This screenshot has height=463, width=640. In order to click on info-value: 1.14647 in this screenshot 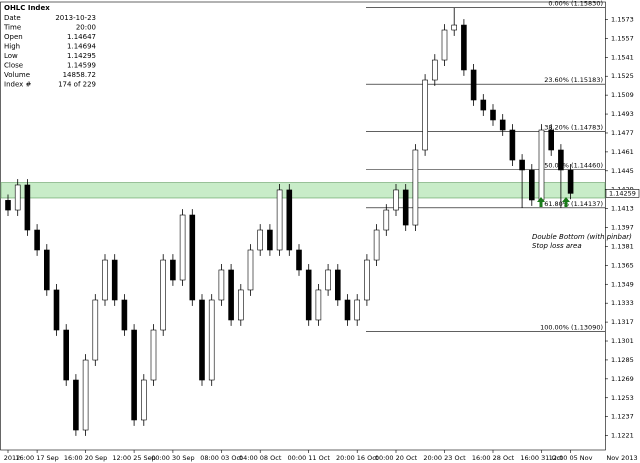, I will do `click(81, 37)`.